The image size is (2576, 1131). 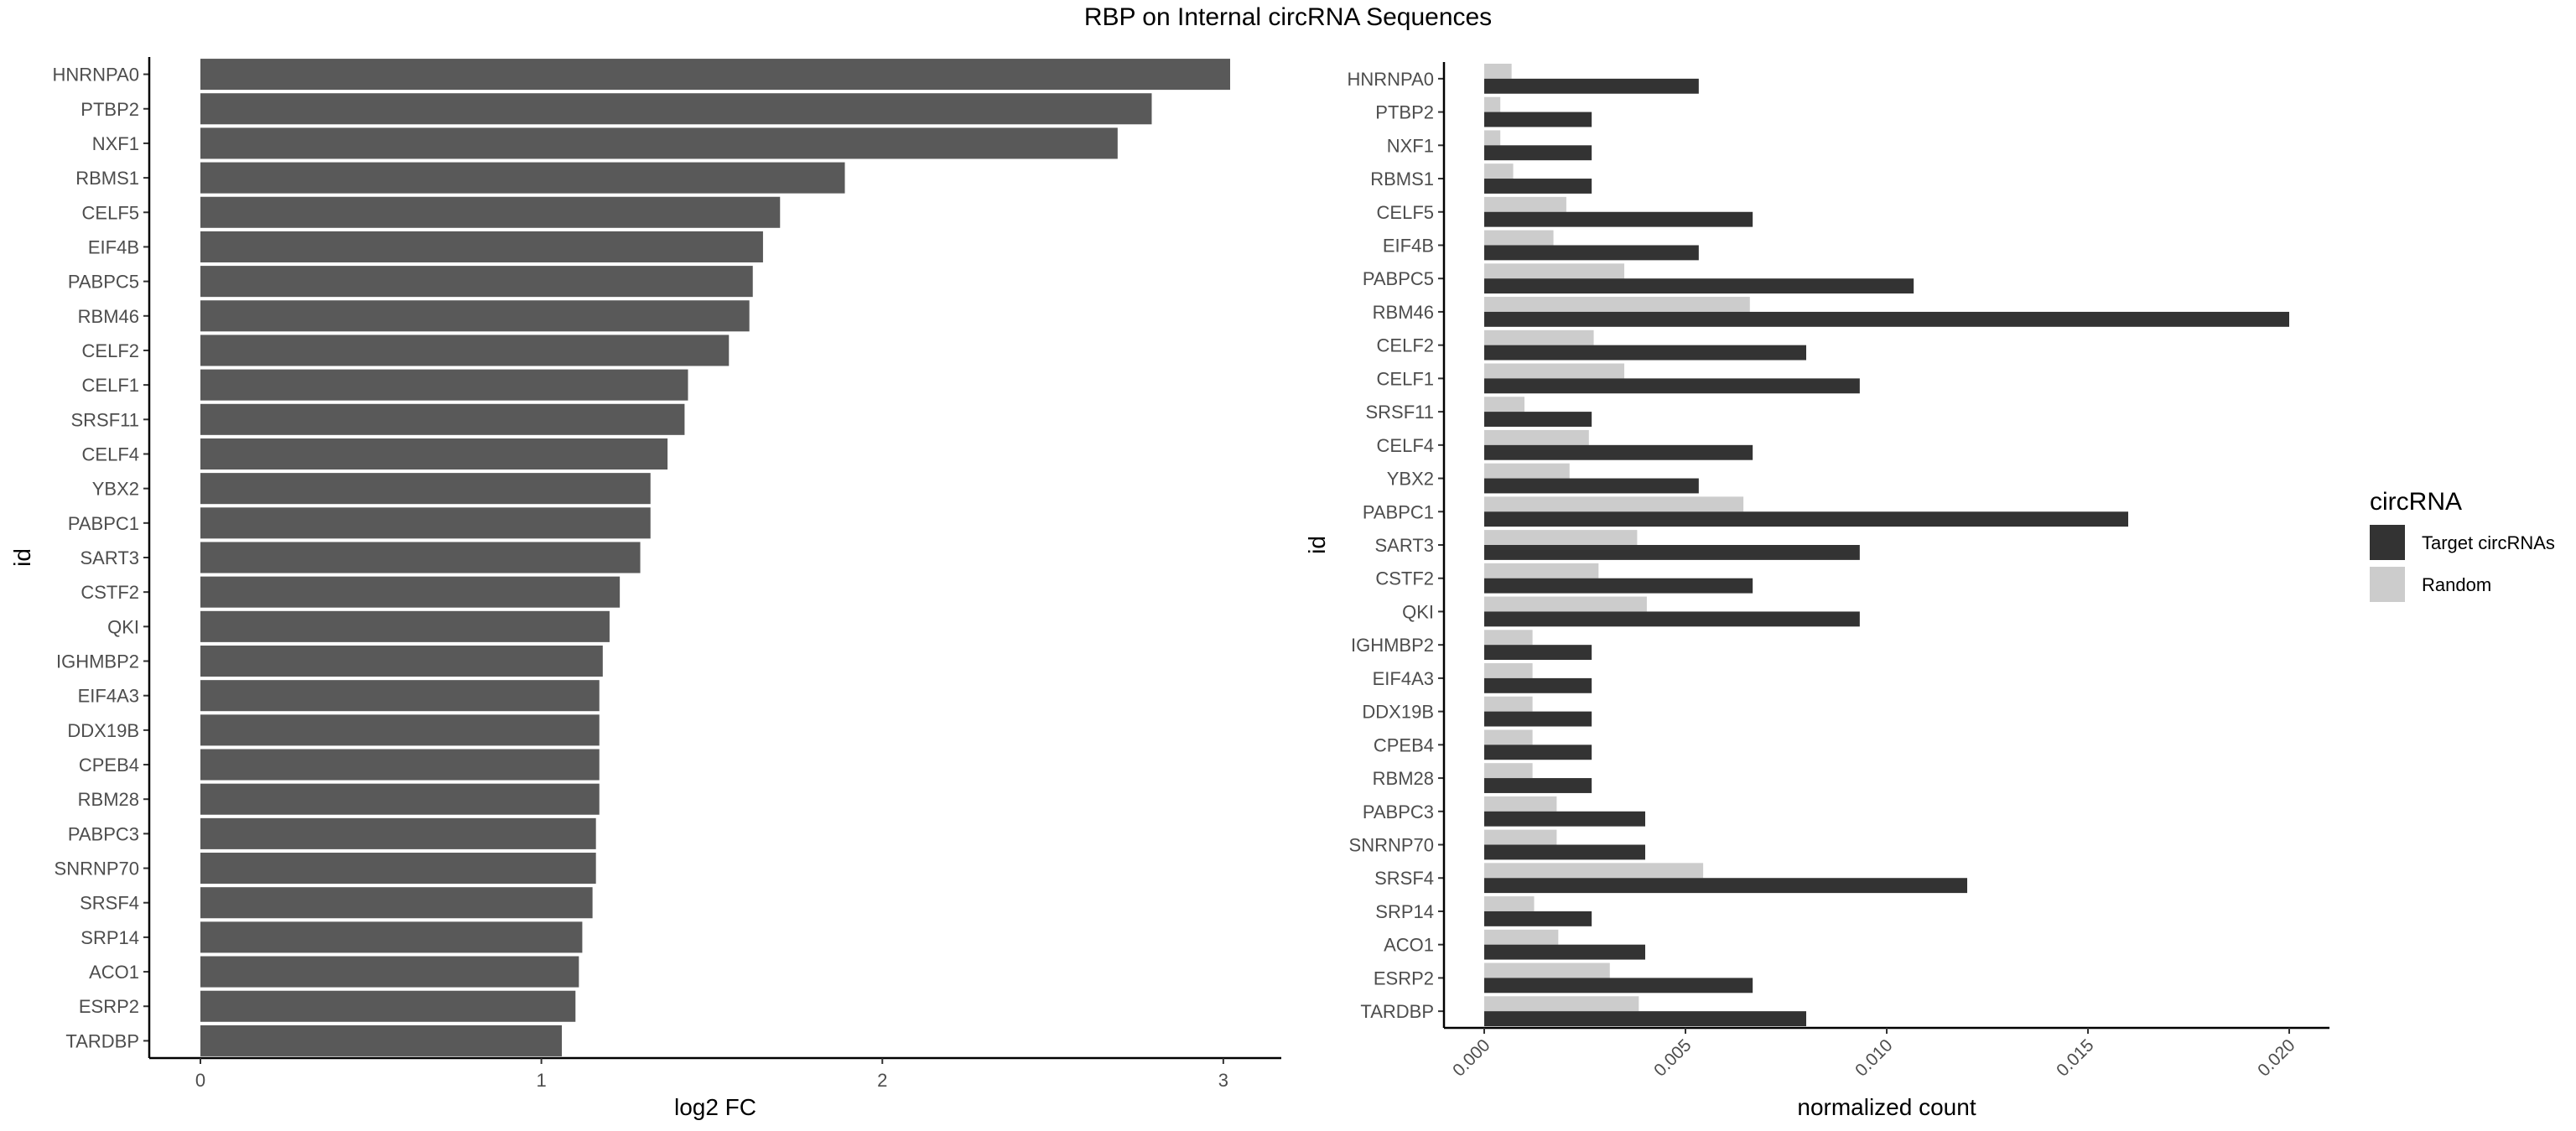 I want to click on bar-target-hnrnpa0, so click(x=1591, y=86).